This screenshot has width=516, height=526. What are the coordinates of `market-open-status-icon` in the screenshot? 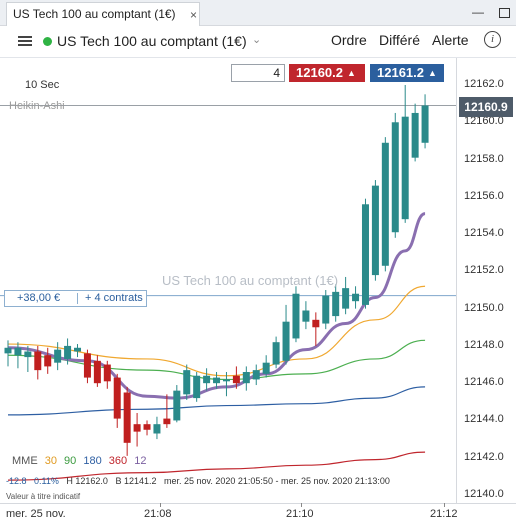 It's located at (47, 41).